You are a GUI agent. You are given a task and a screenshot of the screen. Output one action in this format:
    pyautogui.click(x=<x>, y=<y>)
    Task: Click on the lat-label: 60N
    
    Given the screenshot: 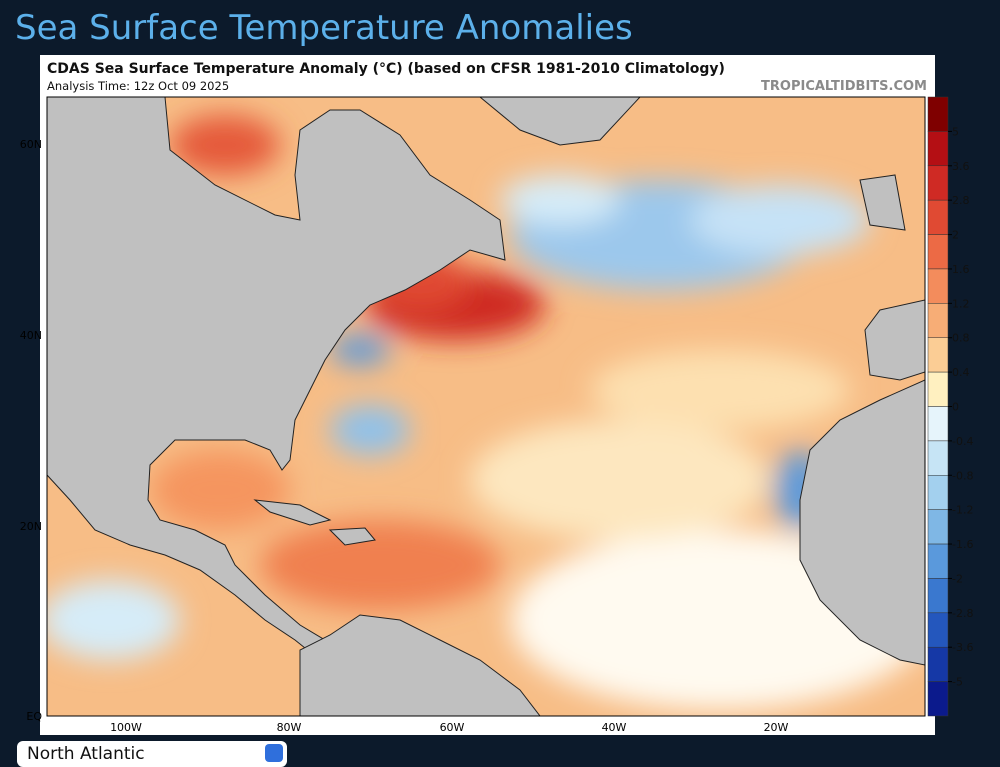 What is the action you would take?
    pyautogui.click(x=31, y=144)
    